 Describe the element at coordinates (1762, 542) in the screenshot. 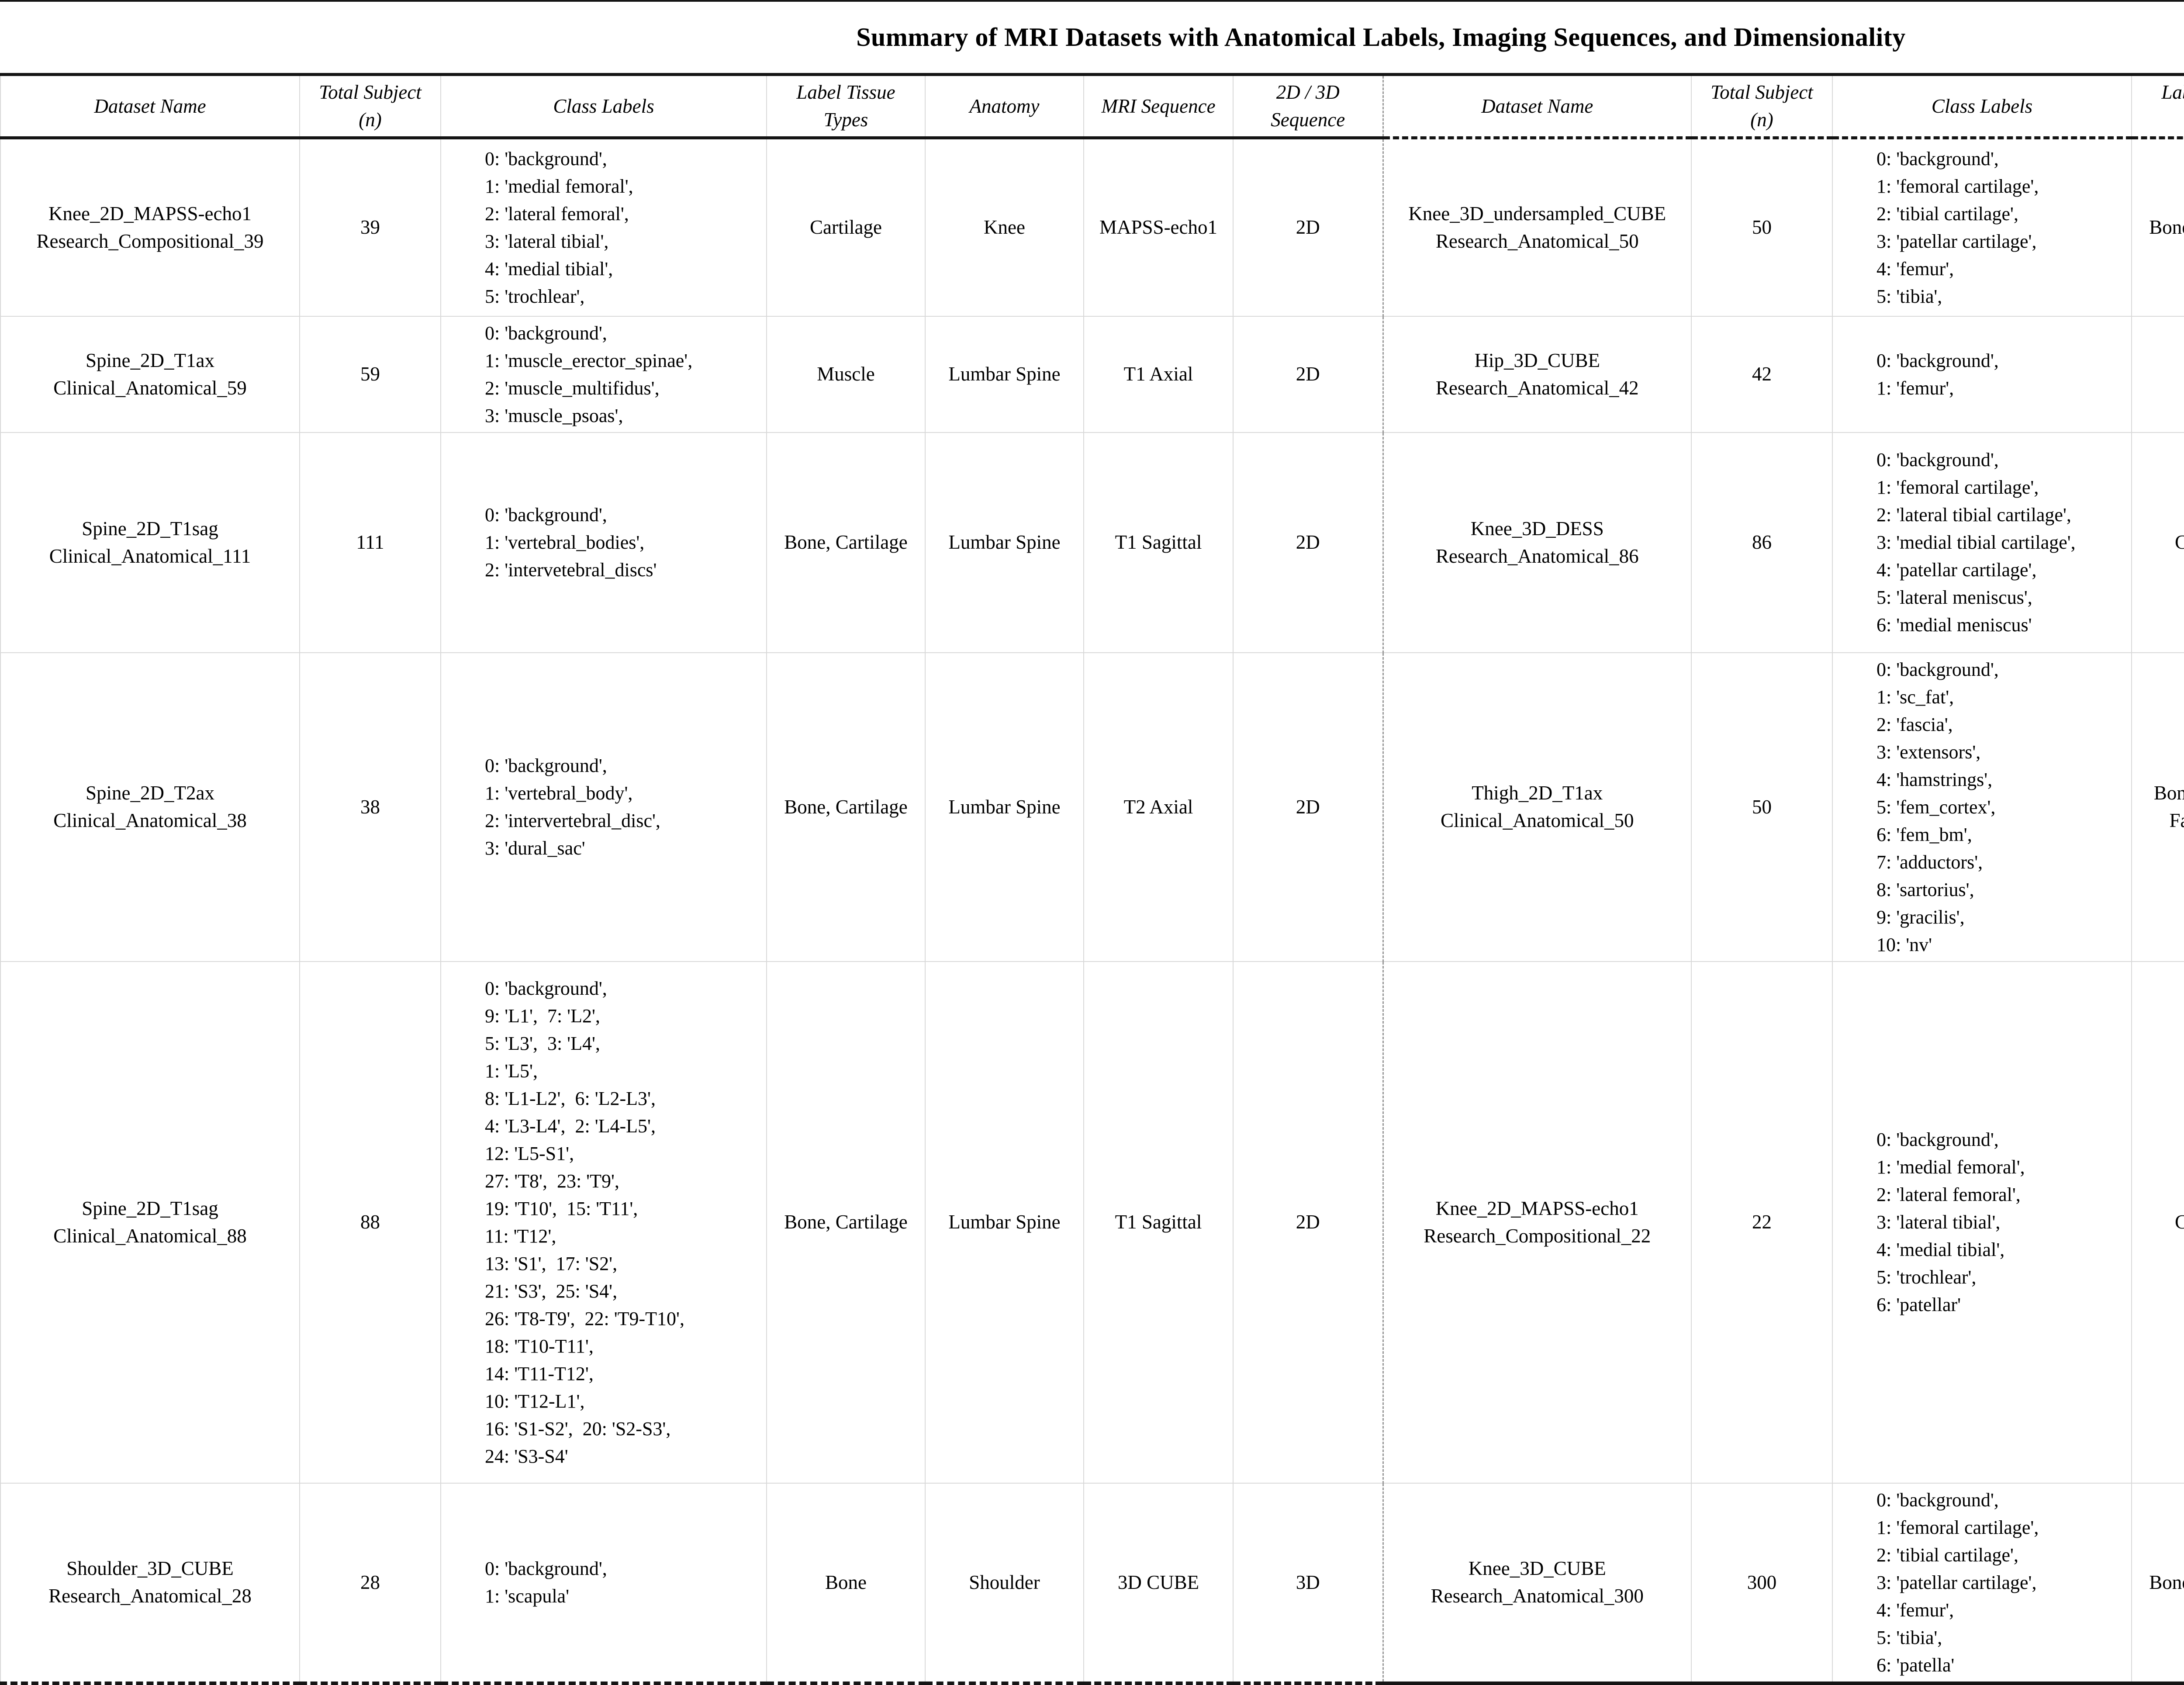

I see `total-subjects-cell: 86` at that location.